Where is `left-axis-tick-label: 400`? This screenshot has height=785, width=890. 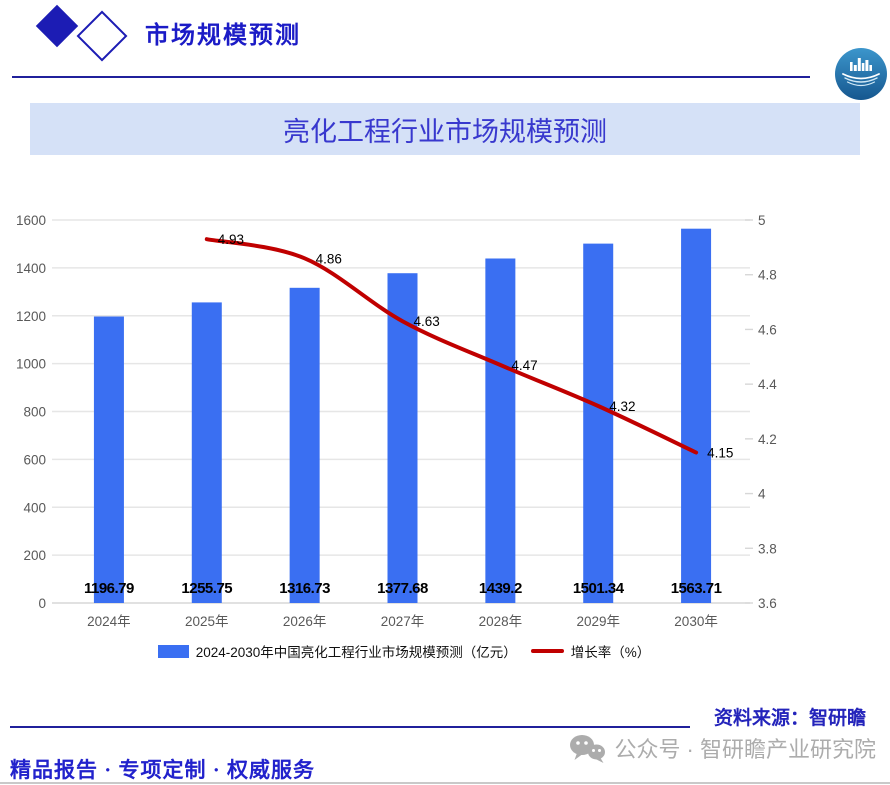
left-axis-tick-label: 400 is located at coordinates (34, 507).